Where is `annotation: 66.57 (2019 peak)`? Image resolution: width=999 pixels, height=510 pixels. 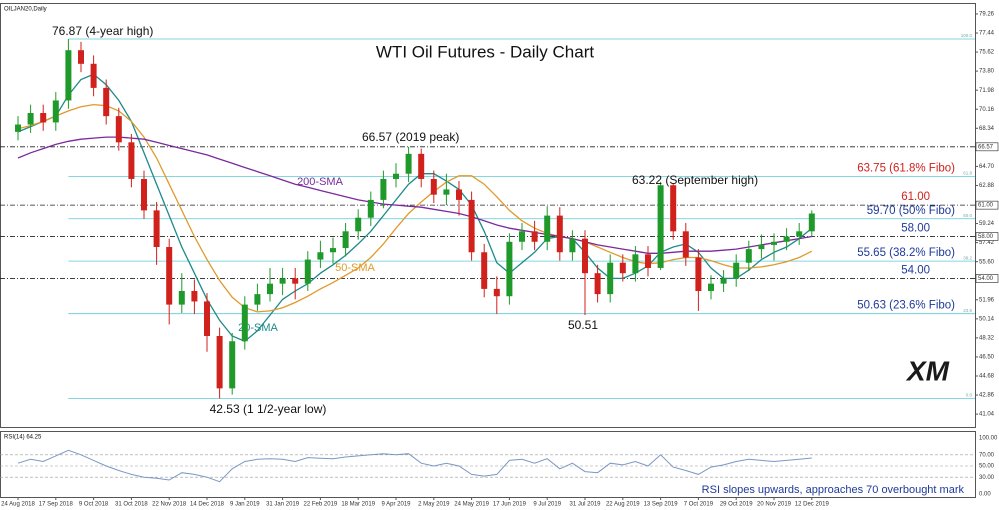
annotation: 66.57 (2019 peak) is located at coordinates (410, 137).